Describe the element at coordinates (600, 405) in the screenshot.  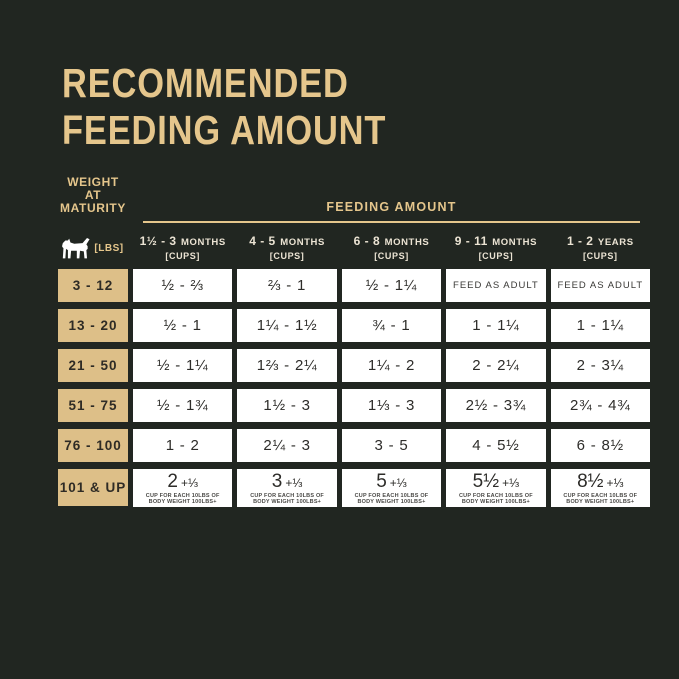
I see `value-cell: 2¾ - 4¾` at that location.